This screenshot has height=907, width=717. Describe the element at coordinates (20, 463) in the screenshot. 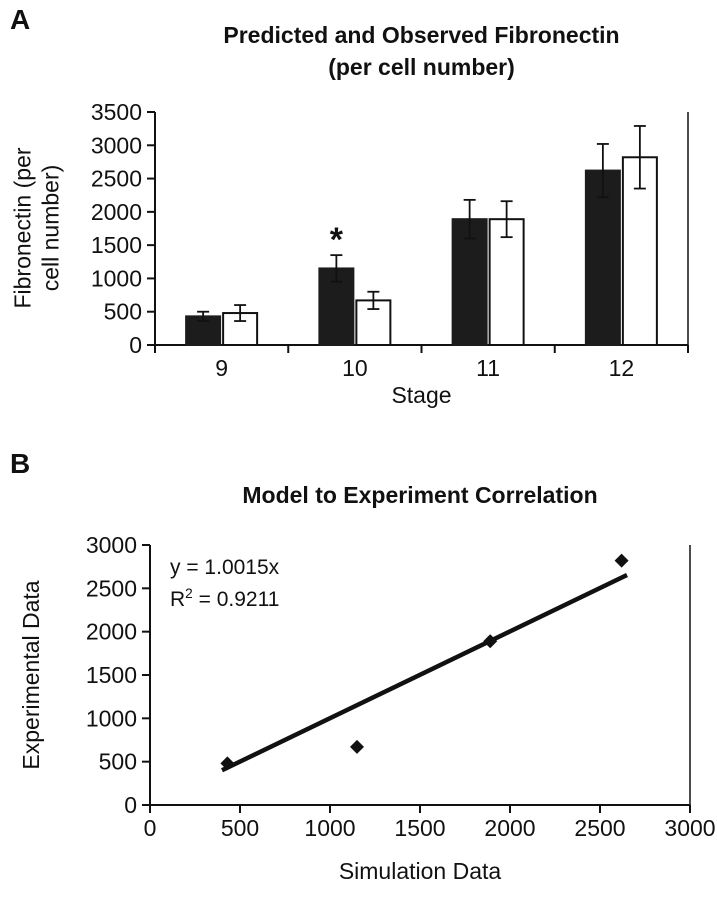

I see `panel-b-label: B` at that location.